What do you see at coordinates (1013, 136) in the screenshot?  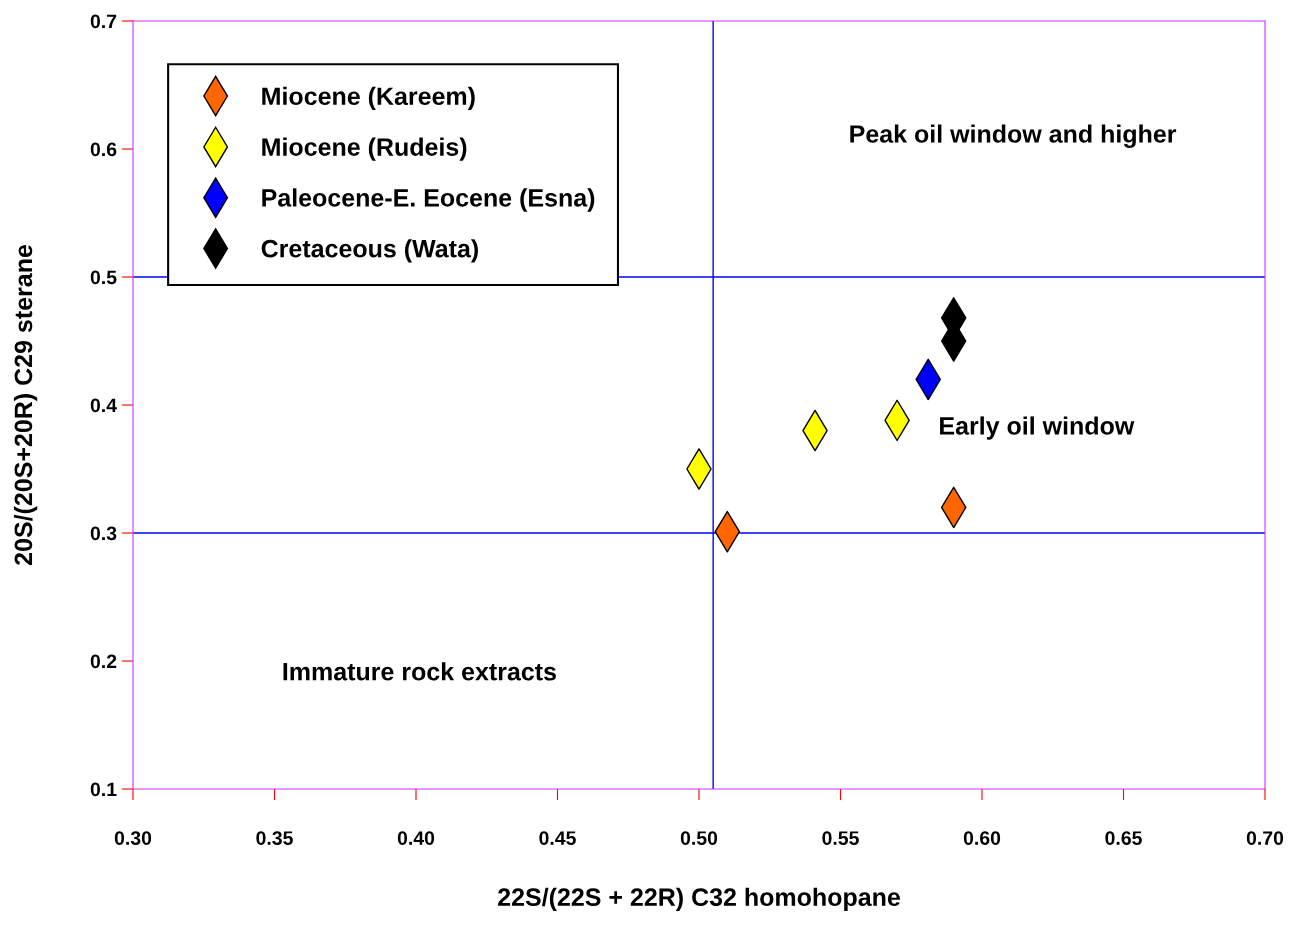 I see `annotation: Peak oil window and higher` at bounding box center [1013, 136].